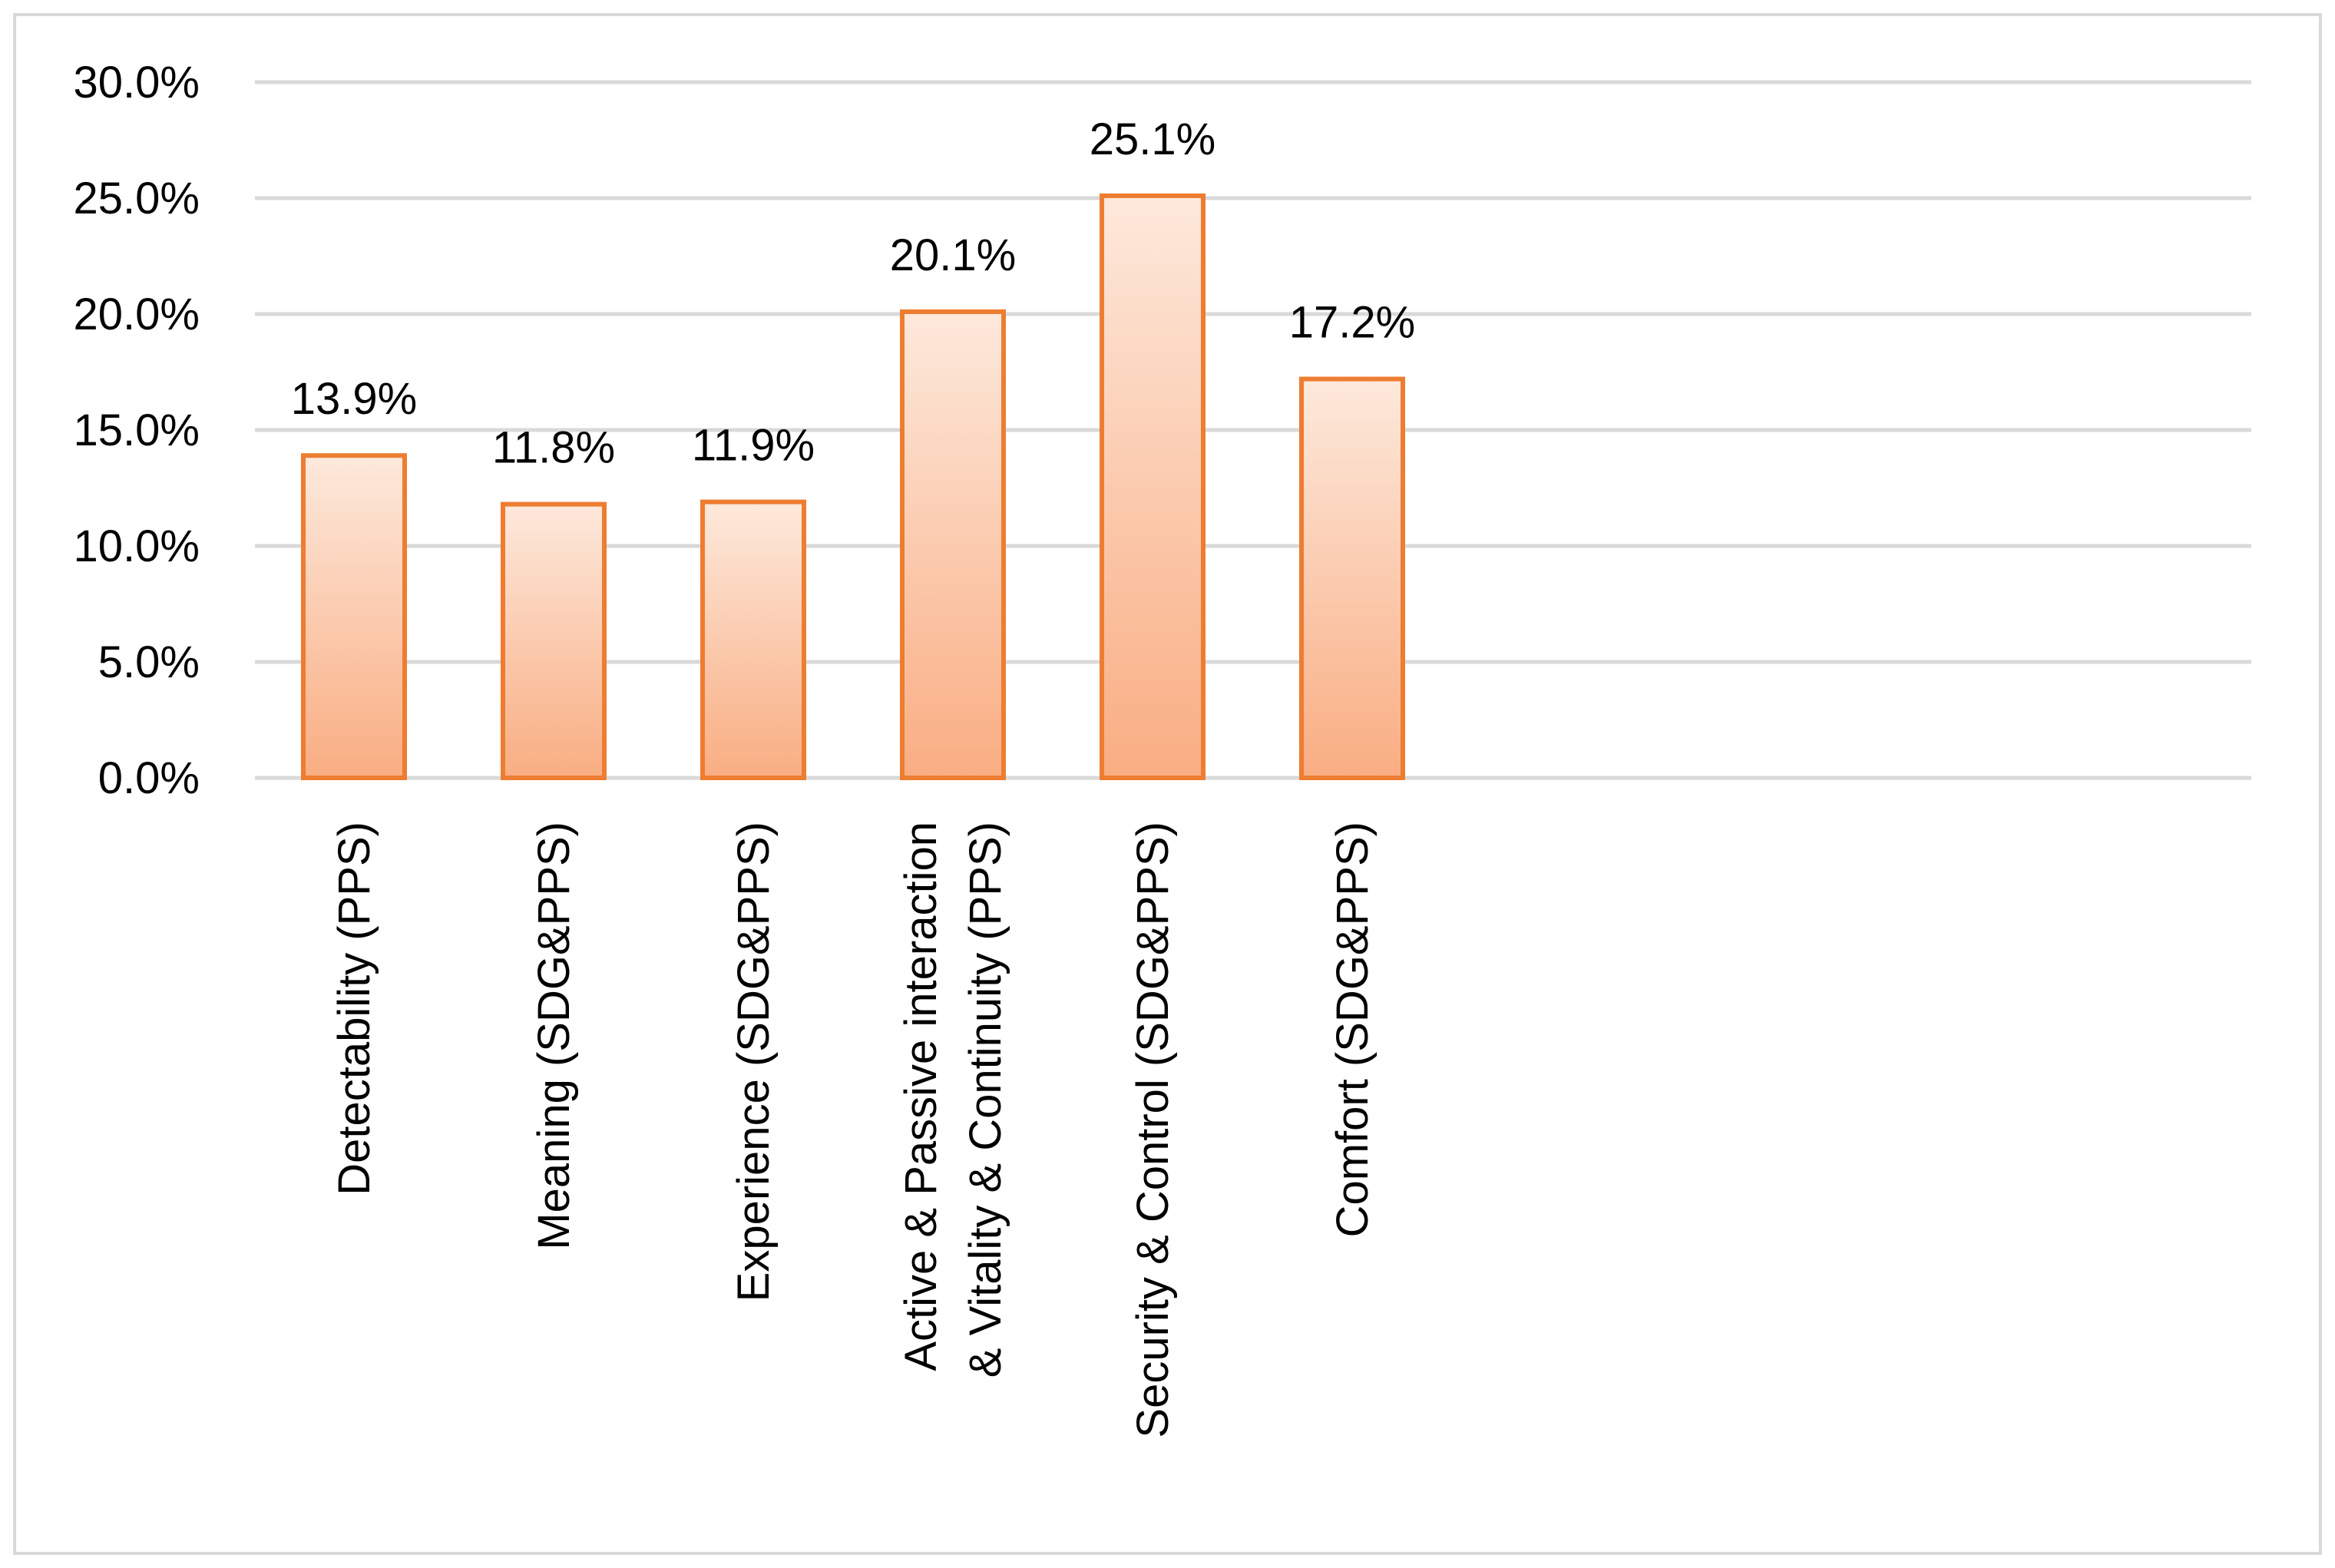  What do you see at coordinates (137, 314) in the screenshot?
I see `y-tick-label: 20.0%` at bounding box center [137, 314].